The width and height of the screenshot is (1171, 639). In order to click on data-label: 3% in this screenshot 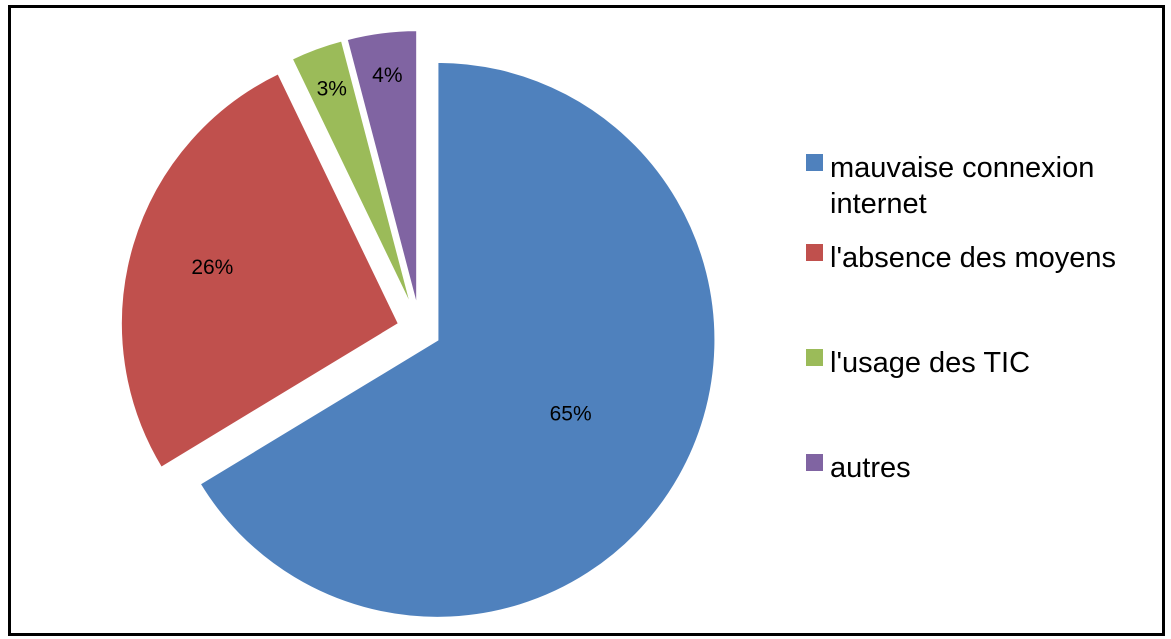, I will do `click(332, 89)`.